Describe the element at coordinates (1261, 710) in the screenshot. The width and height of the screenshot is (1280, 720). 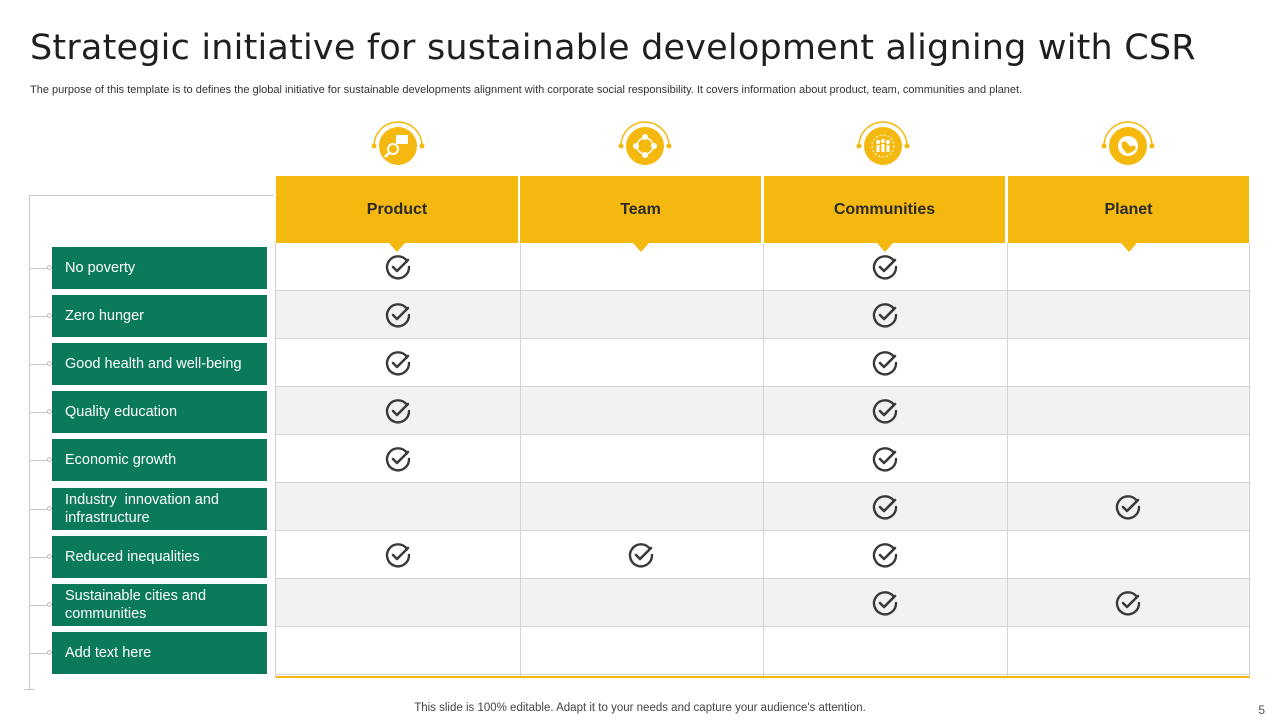
I see `page-number: 5` at that location.